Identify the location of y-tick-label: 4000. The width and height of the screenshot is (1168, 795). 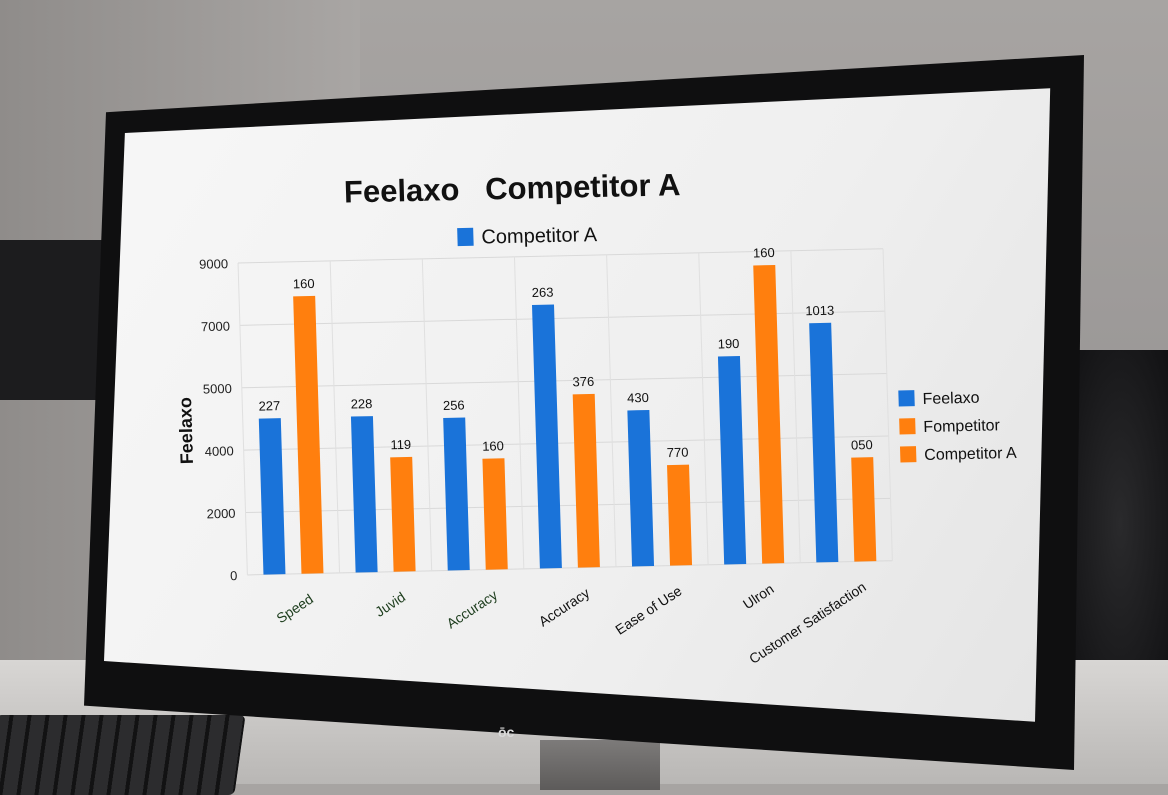
(219, 451).